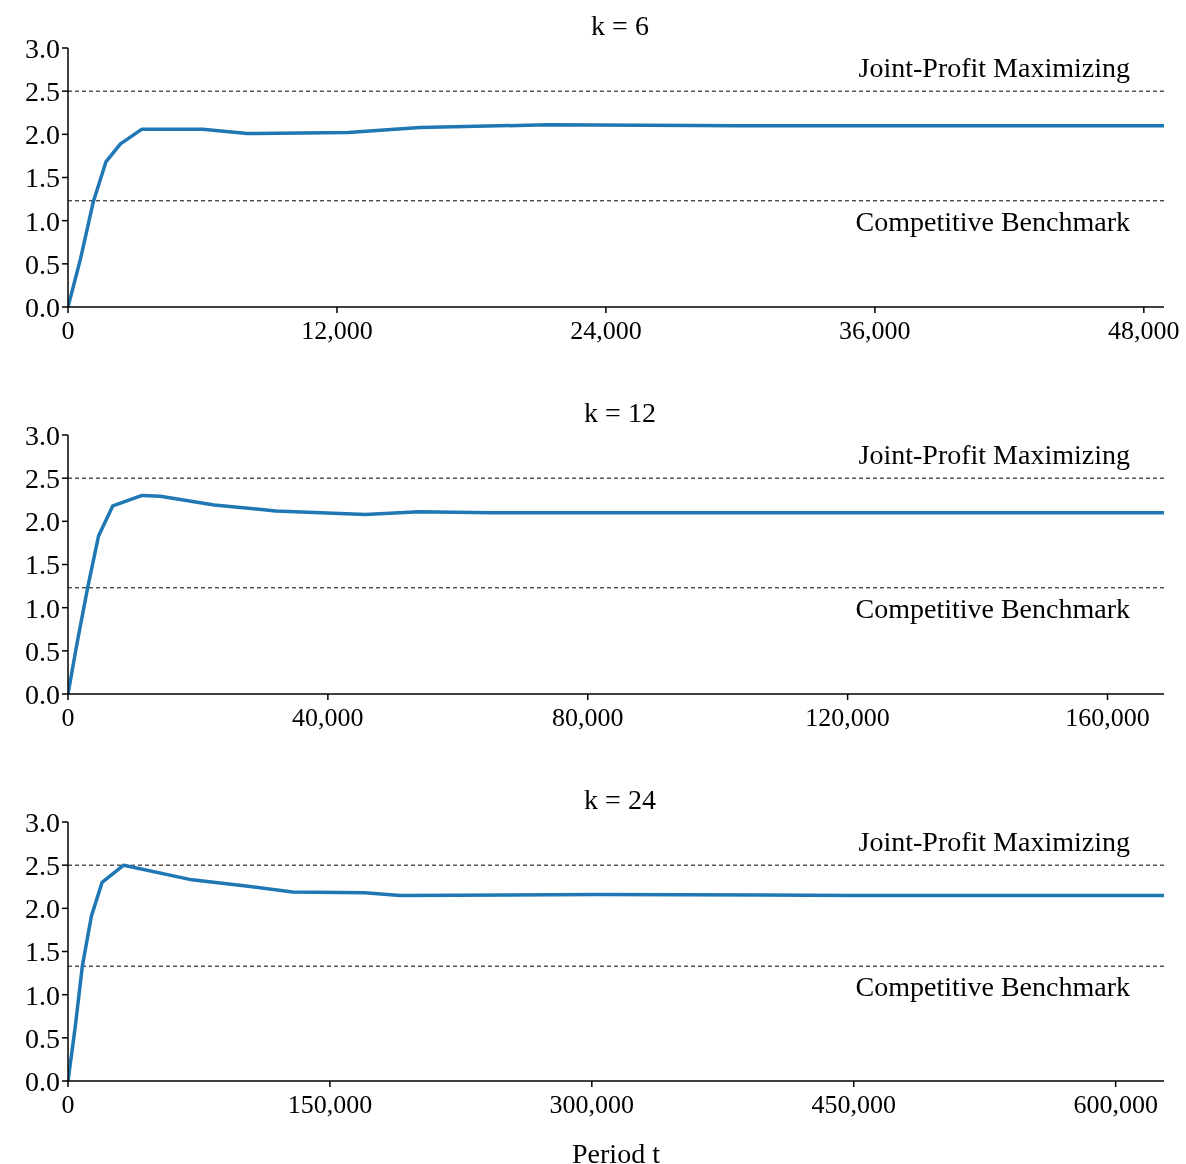  What do you see at coordinates (620, 413) in the screenshot?
I see `chart-title: k = 12` at bounding box center [620, 413].